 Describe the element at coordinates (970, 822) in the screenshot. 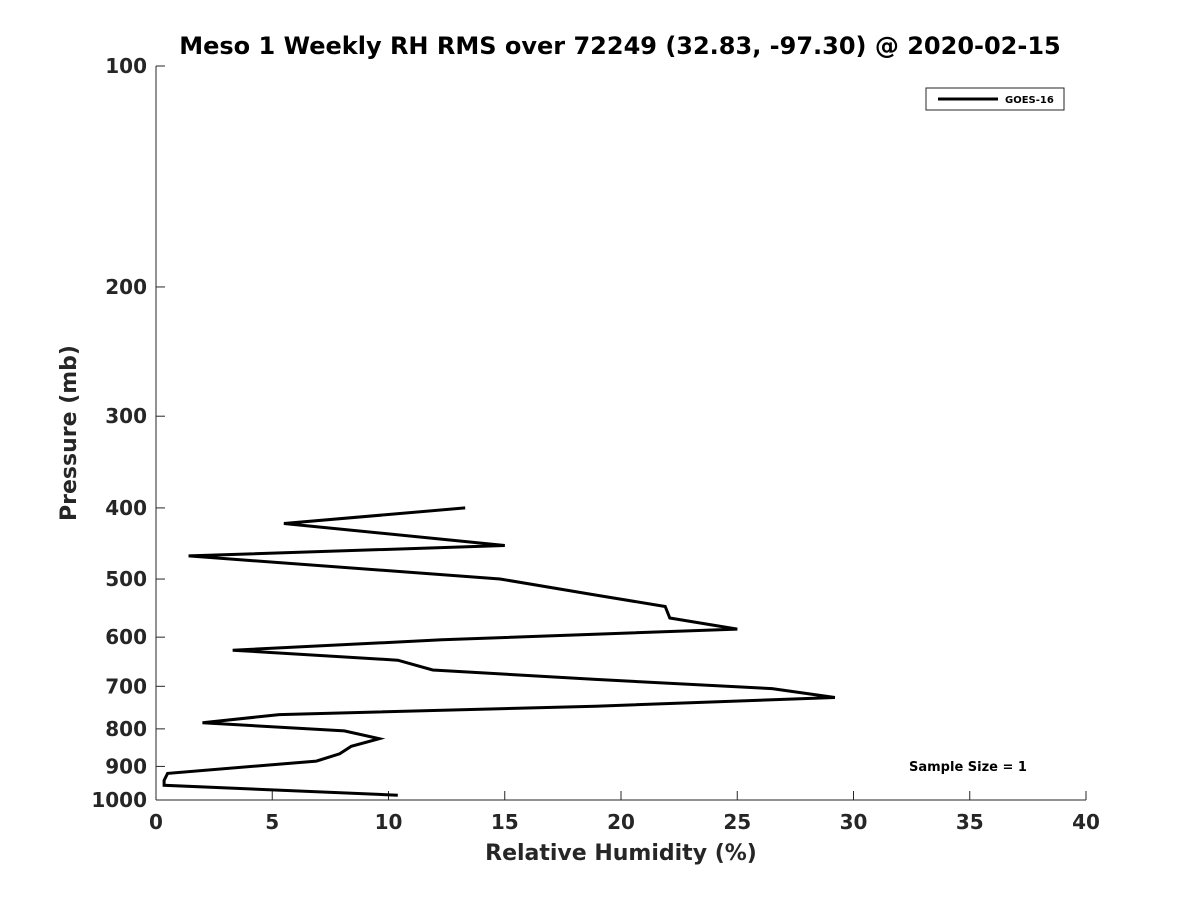

I see `x-tick-label: 35` at that location.